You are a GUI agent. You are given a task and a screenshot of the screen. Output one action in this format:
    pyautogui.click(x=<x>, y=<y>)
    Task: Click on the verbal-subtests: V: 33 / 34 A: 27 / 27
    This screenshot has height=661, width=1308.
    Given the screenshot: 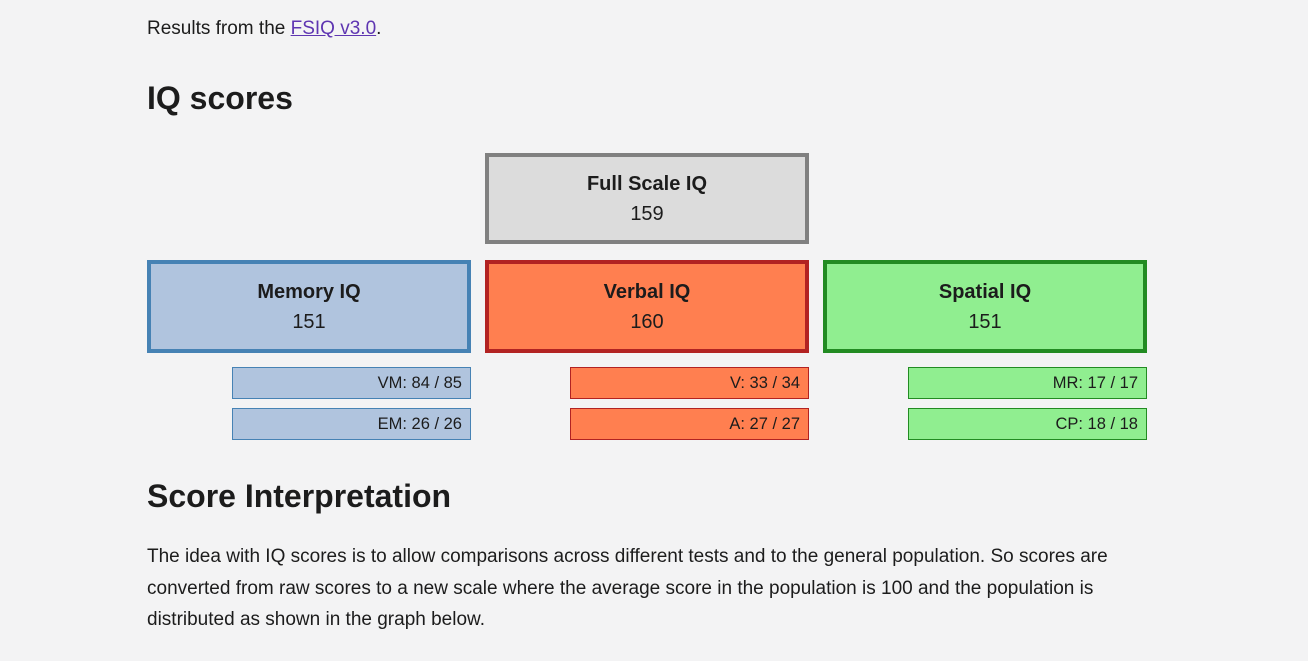 What is the action you would take?
    pyautogui.click(x=647, y=403)
    